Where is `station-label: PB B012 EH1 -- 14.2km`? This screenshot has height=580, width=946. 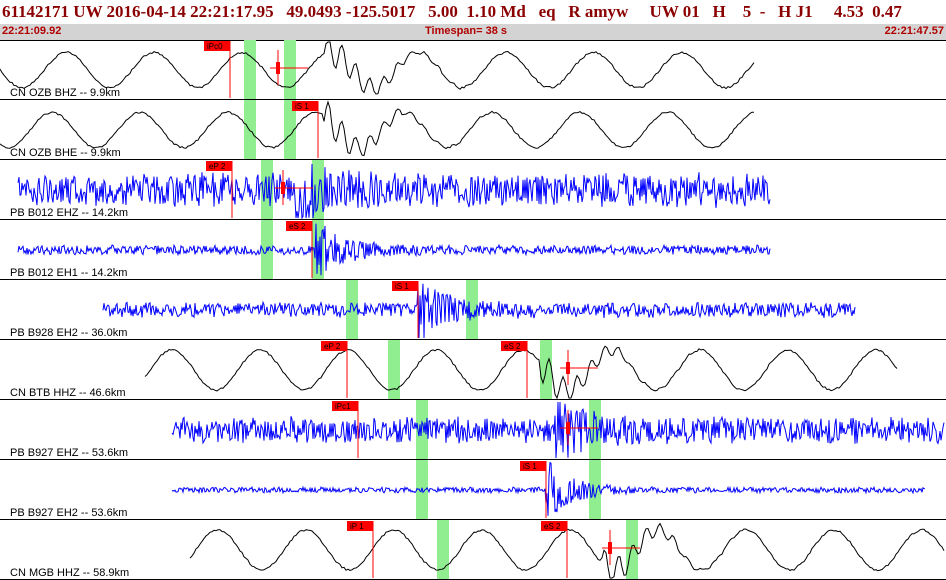
station-label: PB B012 EH1 -- 14.2km is located at coordinates (68, 273).